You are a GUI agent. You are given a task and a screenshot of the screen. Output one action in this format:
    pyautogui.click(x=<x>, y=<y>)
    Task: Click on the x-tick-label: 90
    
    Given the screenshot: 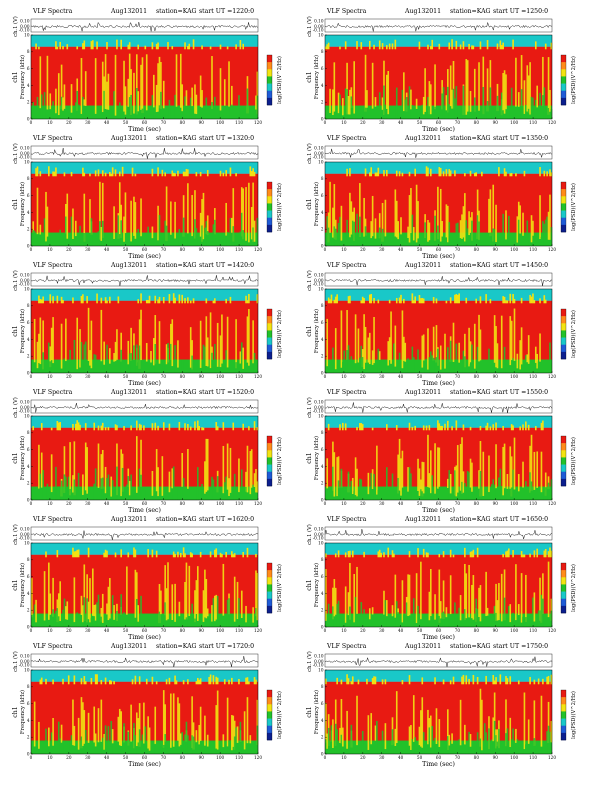 What is the action you would take?
    pyautogui.click(x=496, y=503)
    